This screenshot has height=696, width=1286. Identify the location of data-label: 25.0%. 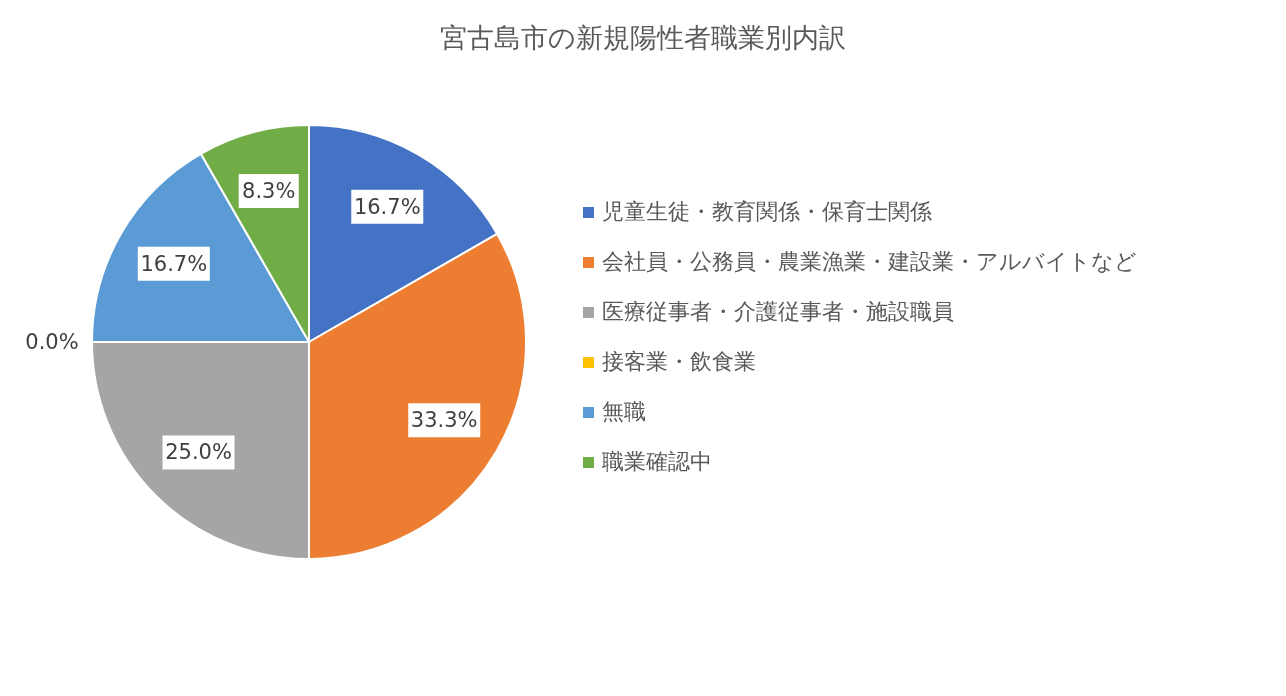
(198, 452).